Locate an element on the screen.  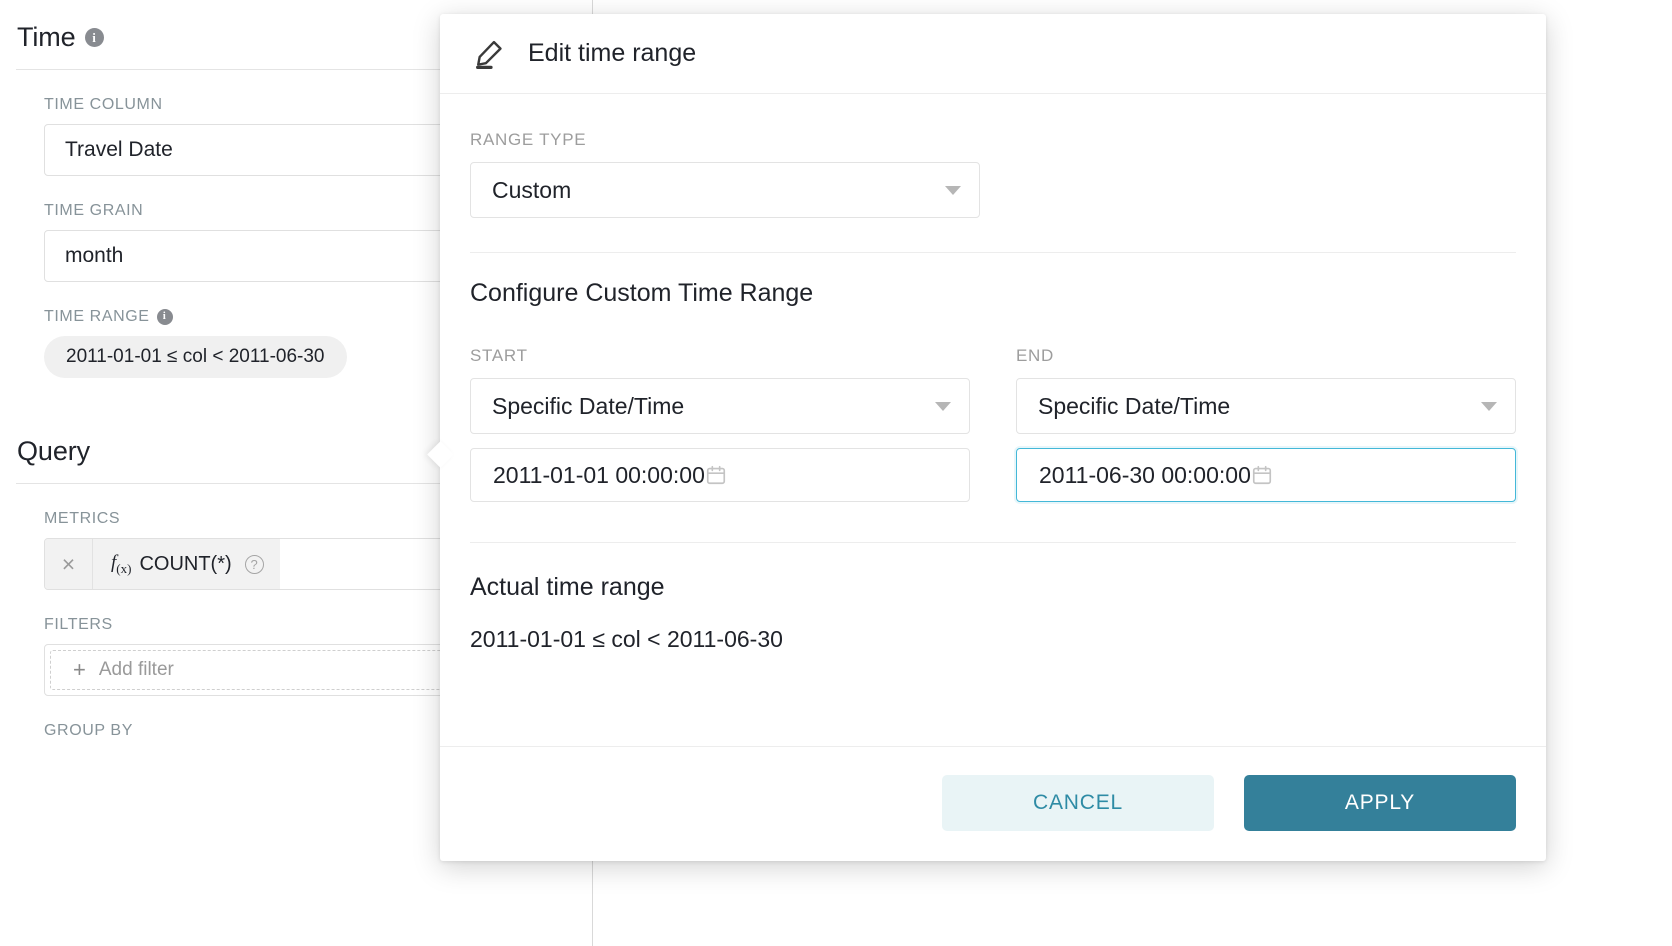
time-section-header: Time i is located at coordinates (296, 25).